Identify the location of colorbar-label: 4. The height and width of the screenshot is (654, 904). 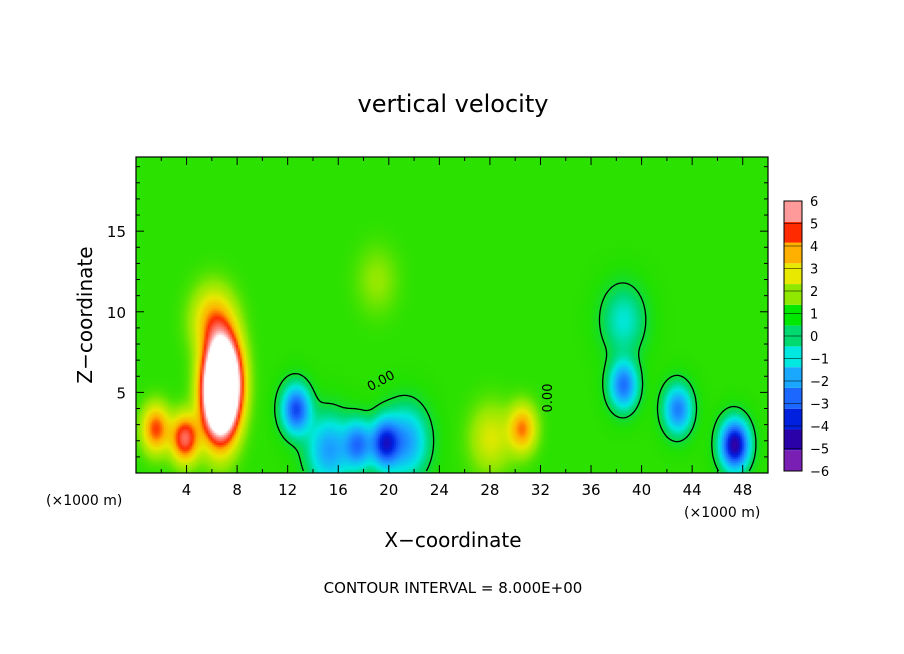
(814, 247).